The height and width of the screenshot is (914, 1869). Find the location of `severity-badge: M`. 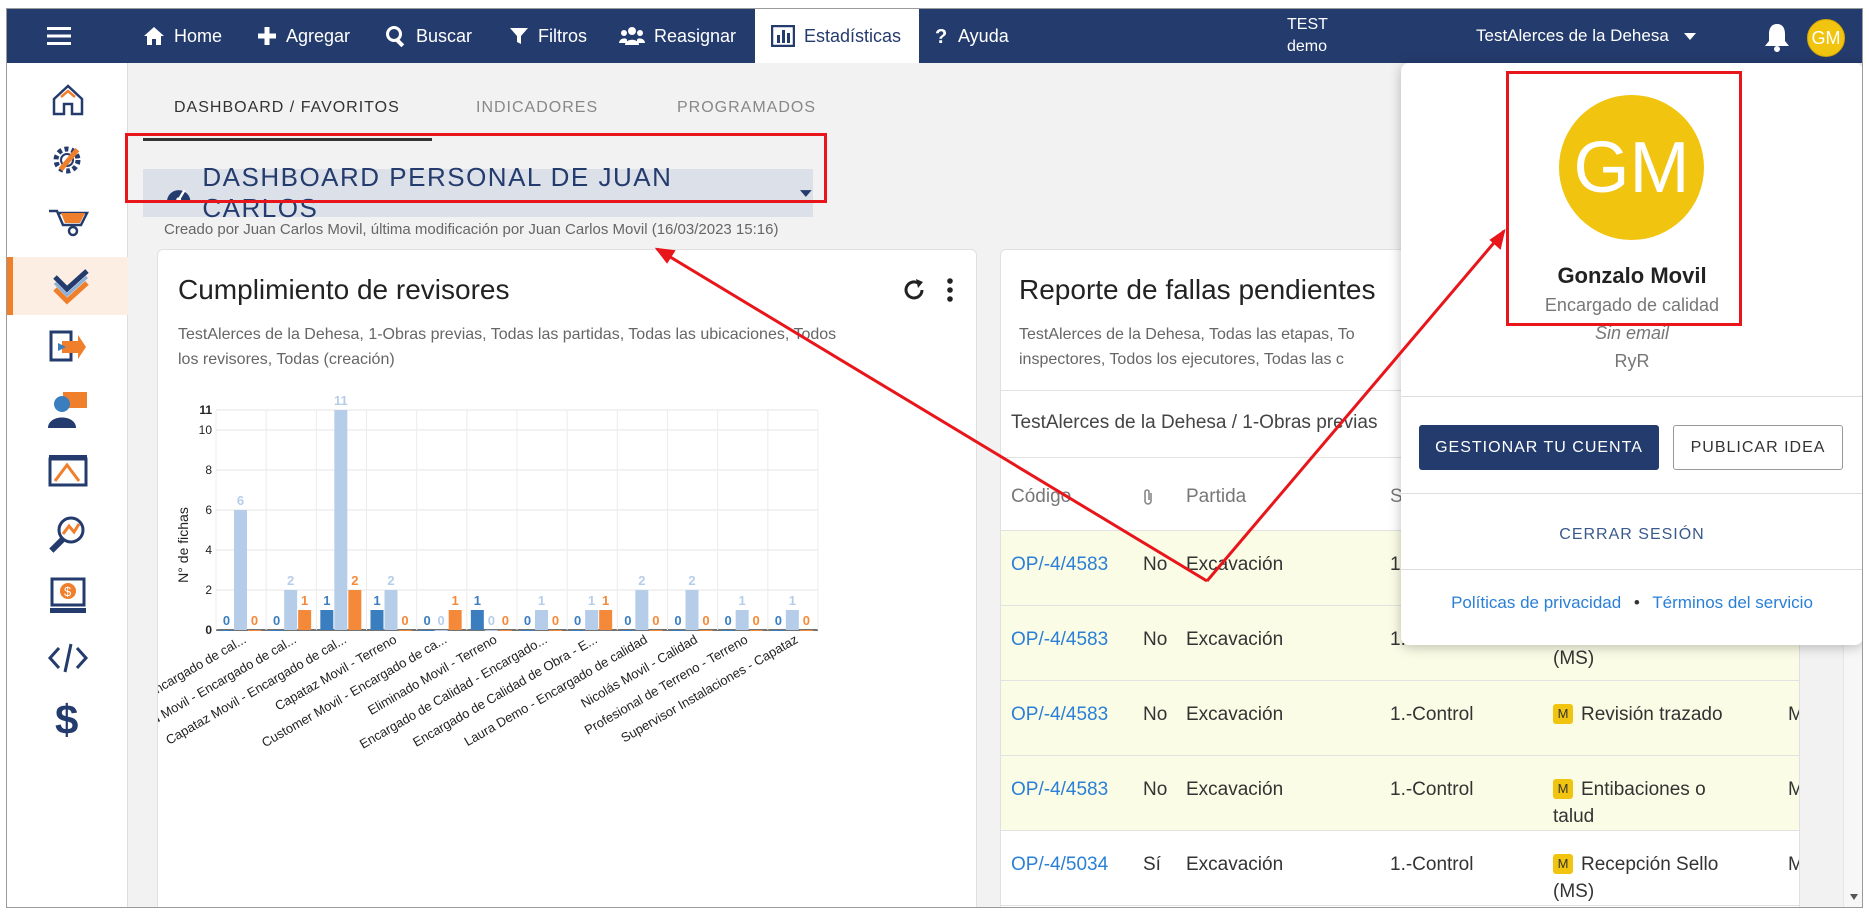

severity-badge: M is located at coordinates (1563, 864).